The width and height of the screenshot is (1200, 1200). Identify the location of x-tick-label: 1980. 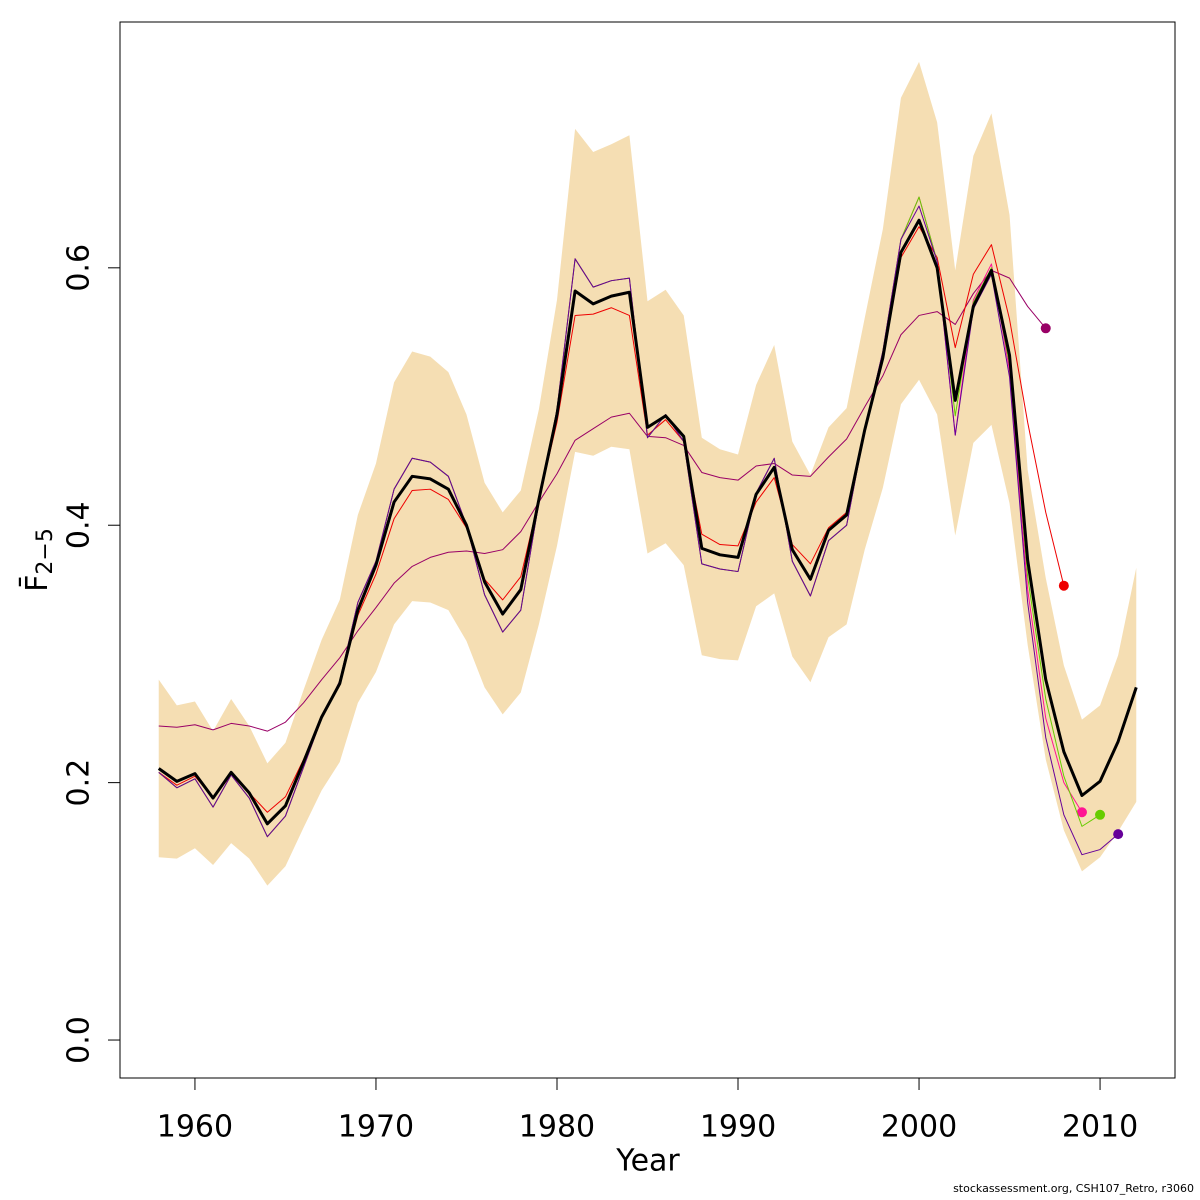
(557, 1127).